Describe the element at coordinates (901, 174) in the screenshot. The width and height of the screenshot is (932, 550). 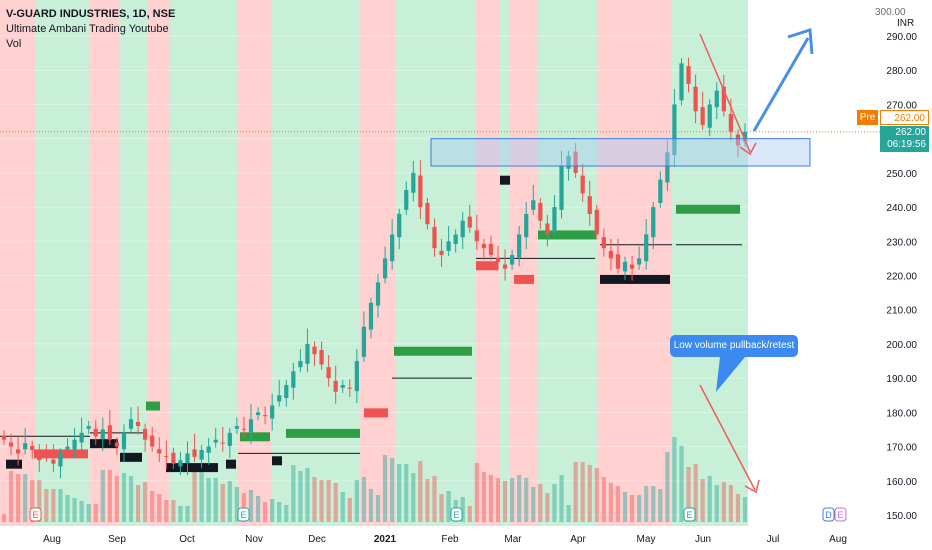
I see `price-tick-label: 250.00` at that location.